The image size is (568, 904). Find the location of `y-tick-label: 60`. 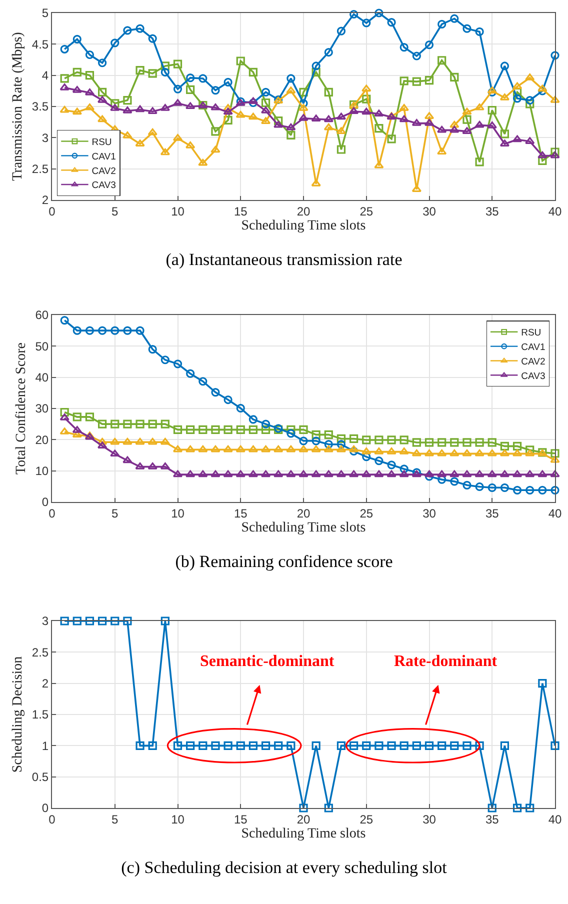

y-tick-label: 60 is located at coordinates (42, 315).